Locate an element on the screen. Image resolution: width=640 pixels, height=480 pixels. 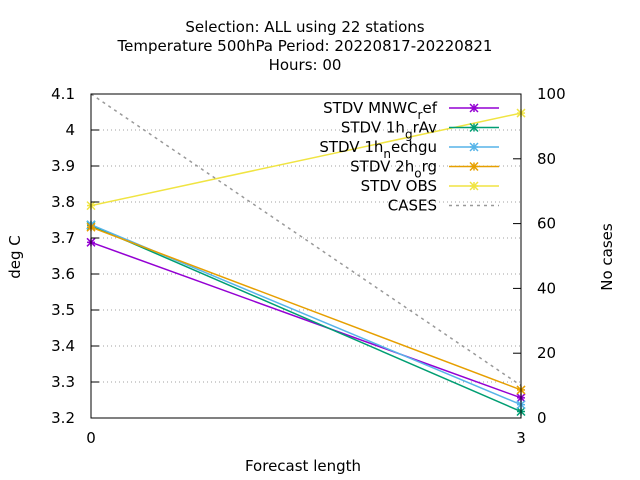
y-tick-label: 3.9 is located at coordinates (63, 166).